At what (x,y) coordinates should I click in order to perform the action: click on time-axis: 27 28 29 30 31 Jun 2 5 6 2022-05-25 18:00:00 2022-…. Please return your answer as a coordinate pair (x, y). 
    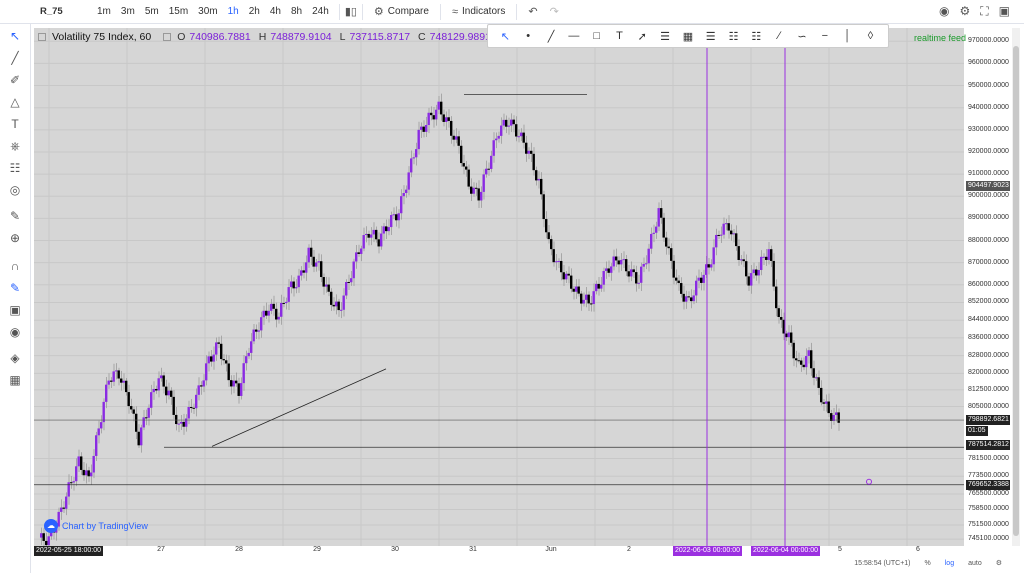
    Looking at the image, I should click on (499, 551).